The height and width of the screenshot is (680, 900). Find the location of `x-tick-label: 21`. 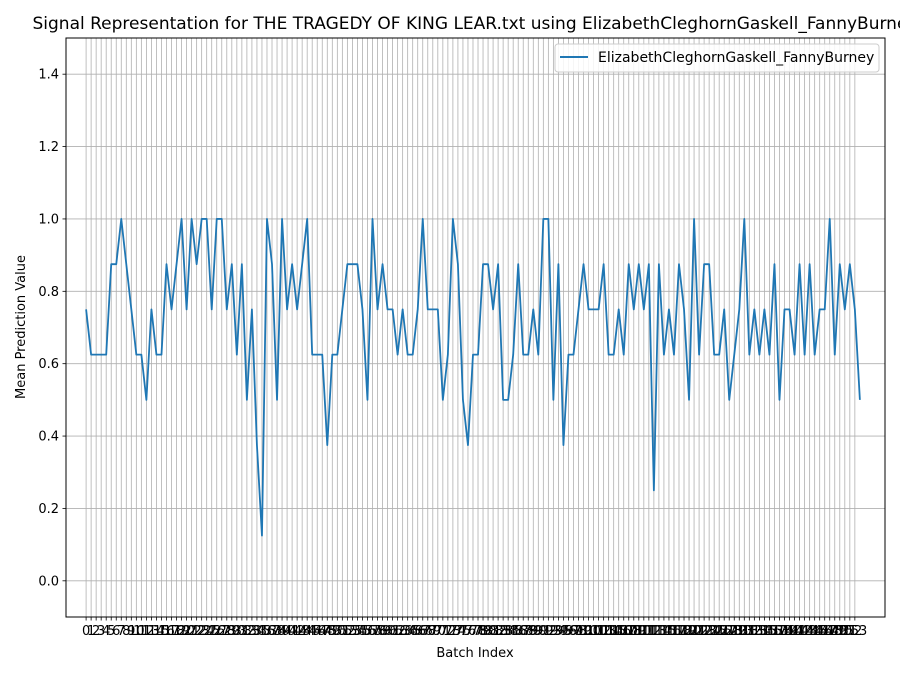

x-tick-label: 21 is located at coordinates (191, 631).